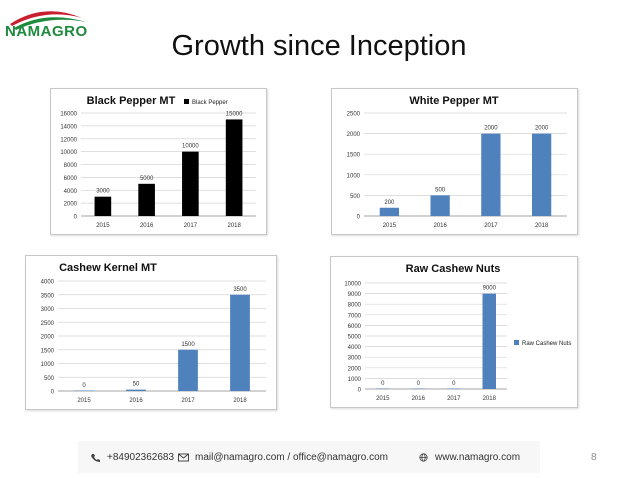  Describe the element at coordinates (478, 457) in the screenshot. I see `website-url: www.namagro.com` at that location.